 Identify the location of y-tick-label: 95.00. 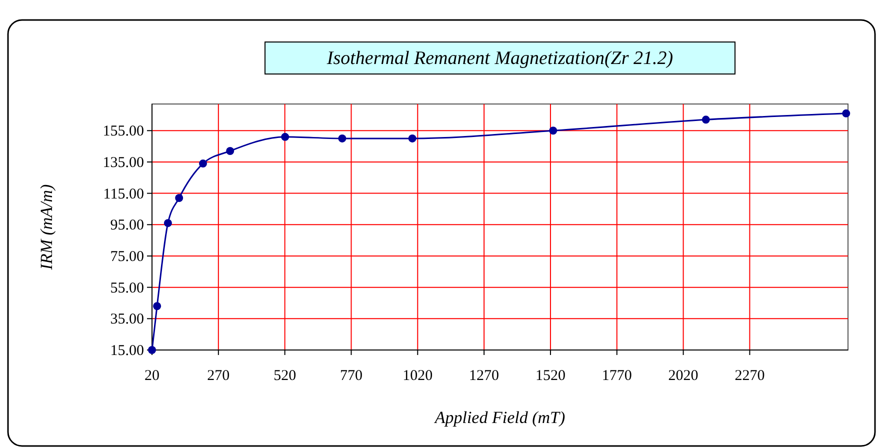
(127, 226).